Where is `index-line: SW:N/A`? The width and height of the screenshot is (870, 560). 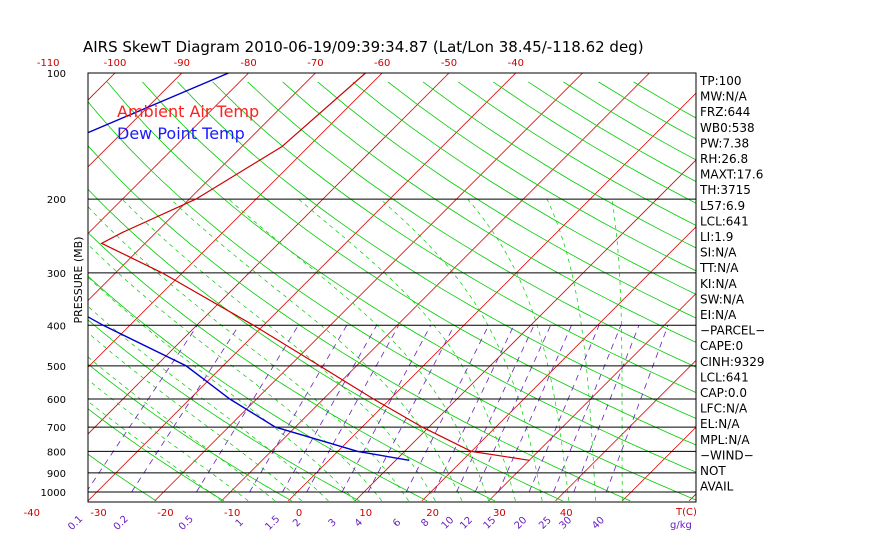 index-line: SW:N/A is located at coordinates (722, 299).